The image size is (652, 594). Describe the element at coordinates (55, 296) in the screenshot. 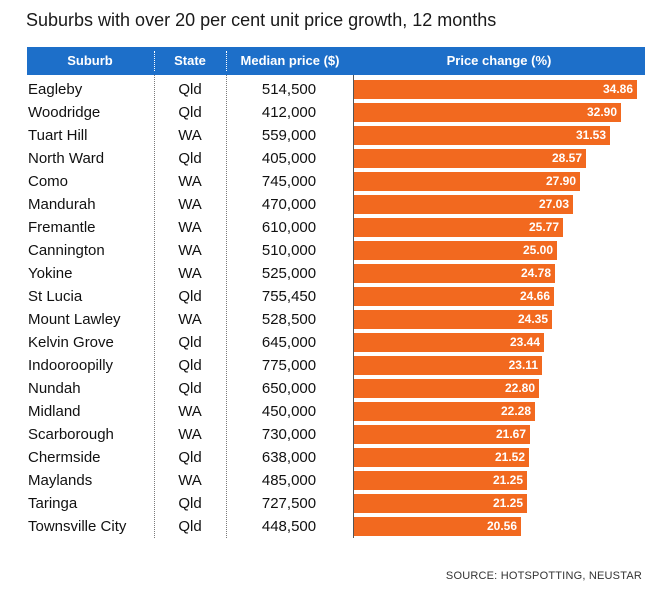

I see `suburb-name: St Lucia` at that location.